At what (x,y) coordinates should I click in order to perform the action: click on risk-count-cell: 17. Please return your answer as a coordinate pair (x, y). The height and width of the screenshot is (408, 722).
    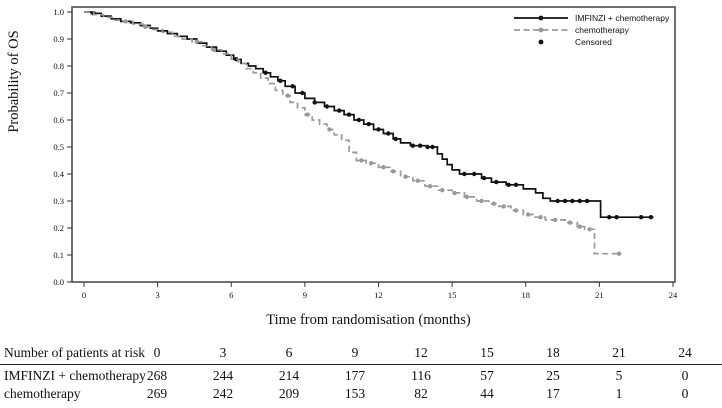
    Looking at the image, I should click on (553, 393).